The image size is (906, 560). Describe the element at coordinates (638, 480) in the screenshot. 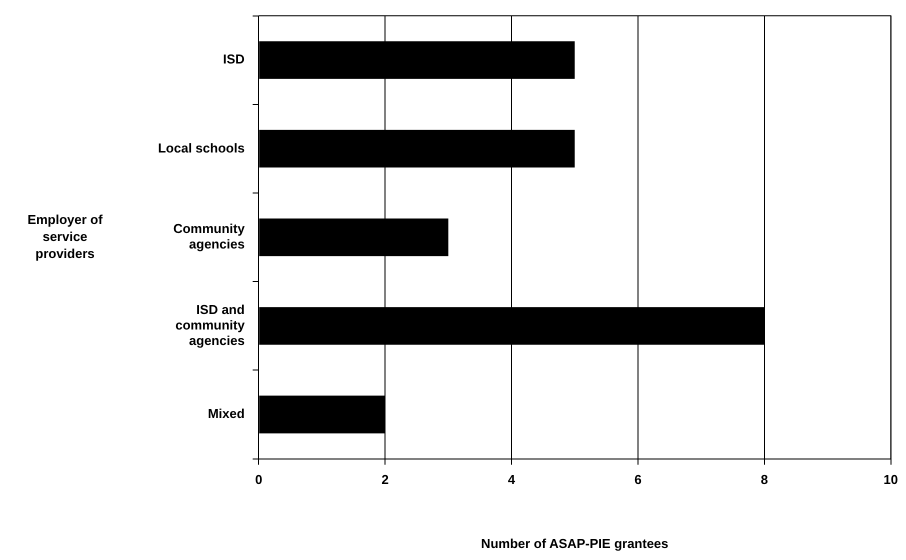

I see `x-tick-label: 6` at that location.